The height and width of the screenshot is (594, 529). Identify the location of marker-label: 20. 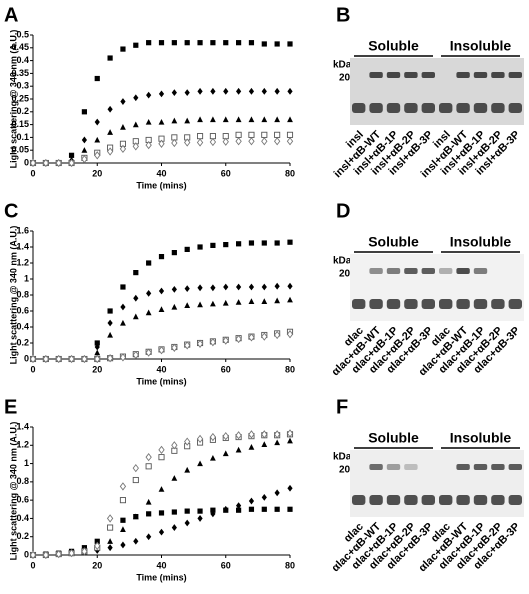
(345, 78).